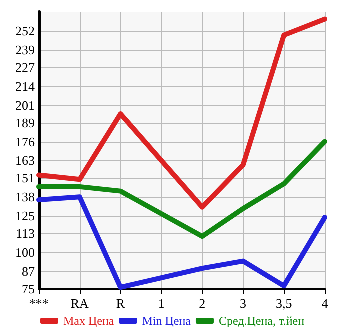 The image size is (345, 335). Describe the element at coordinates (29, 272) in the screenshot. I see `y-tick-label: 87` at that location.